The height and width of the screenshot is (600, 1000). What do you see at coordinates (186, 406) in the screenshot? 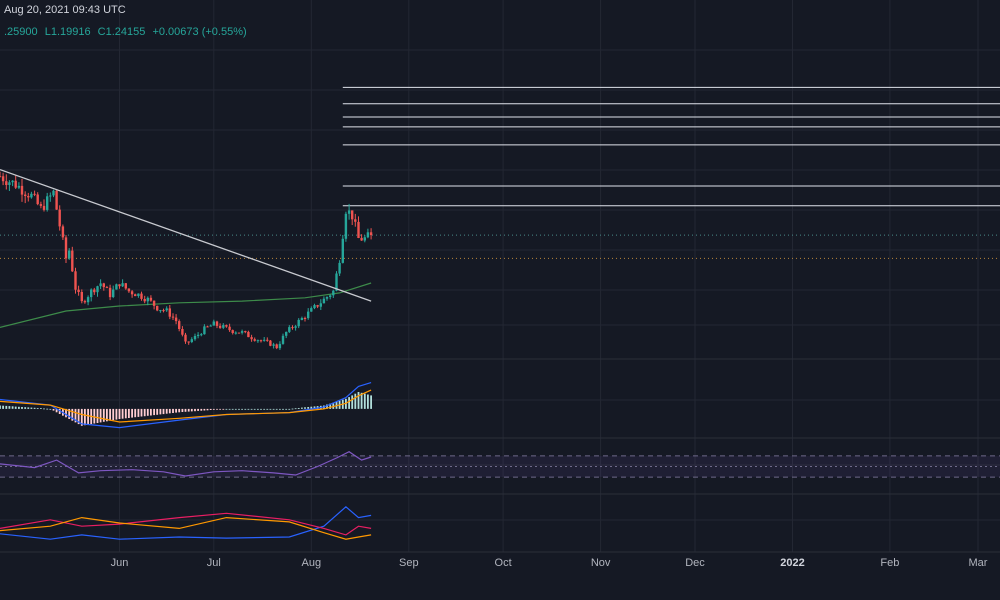
I see `macd-signal-line` at bounding box center [186, 406].